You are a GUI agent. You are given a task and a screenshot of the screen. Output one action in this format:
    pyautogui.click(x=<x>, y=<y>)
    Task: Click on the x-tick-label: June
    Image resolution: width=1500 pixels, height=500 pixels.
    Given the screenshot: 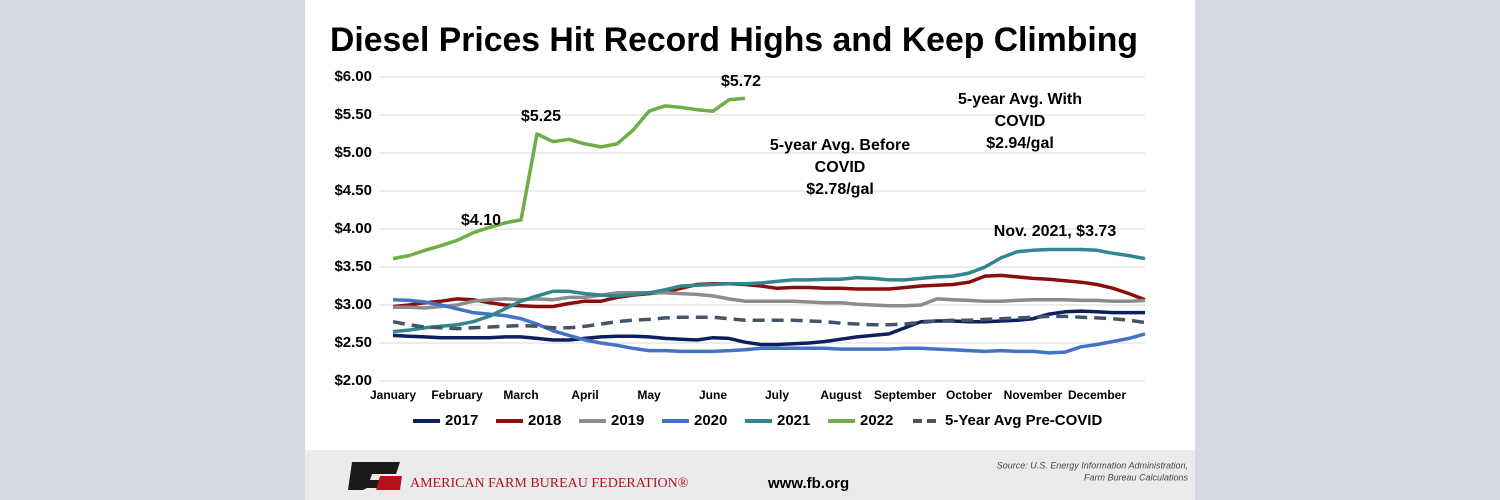 What is the action you would take?
    pyautogui.click(x=713, y=395)
    